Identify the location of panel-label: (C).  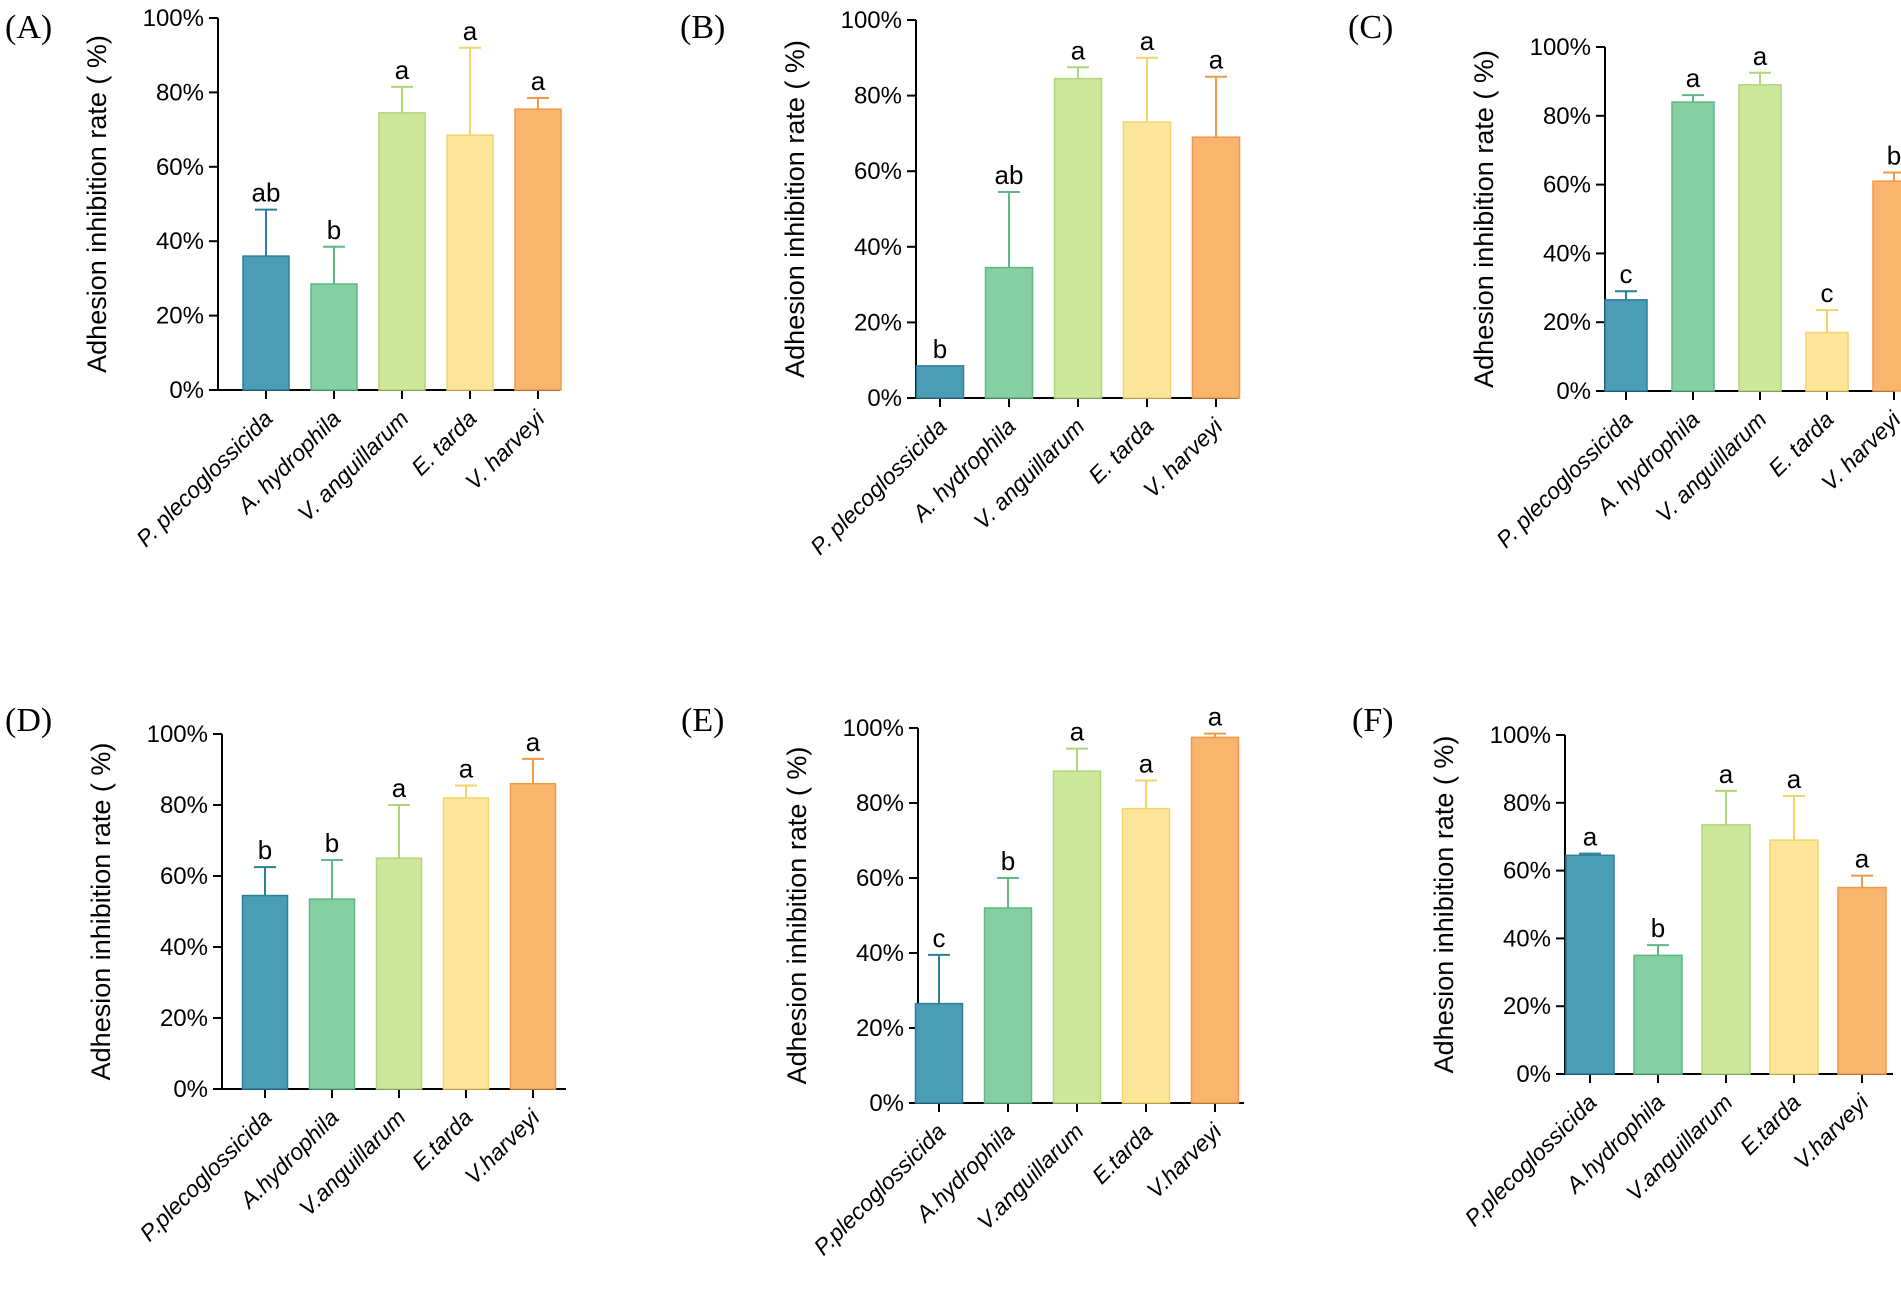
(1370, 27).